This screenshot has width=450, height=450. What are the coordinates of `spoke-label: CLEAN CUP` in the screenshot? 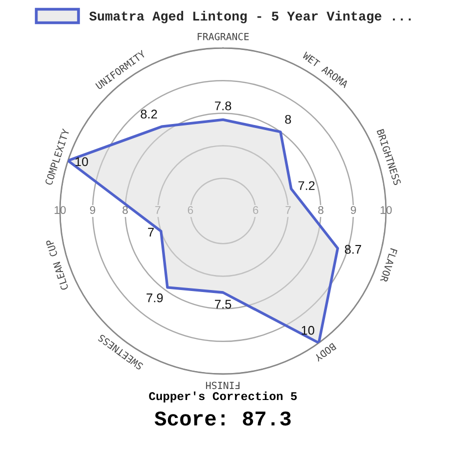 It's located at (57, 264).